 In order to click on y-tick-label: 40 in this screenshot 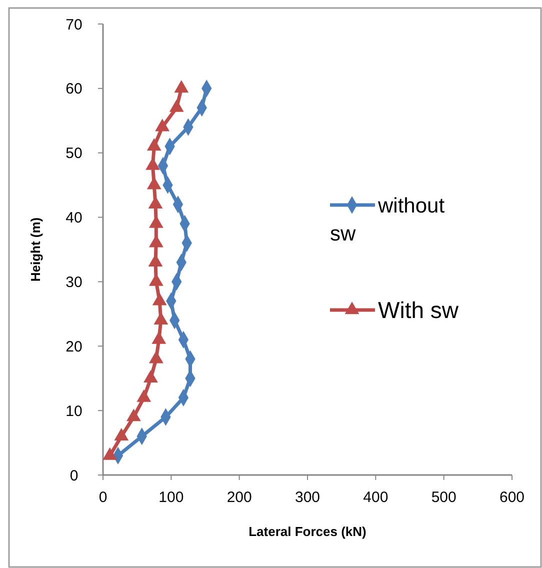, I will do `click(74, 218)`.